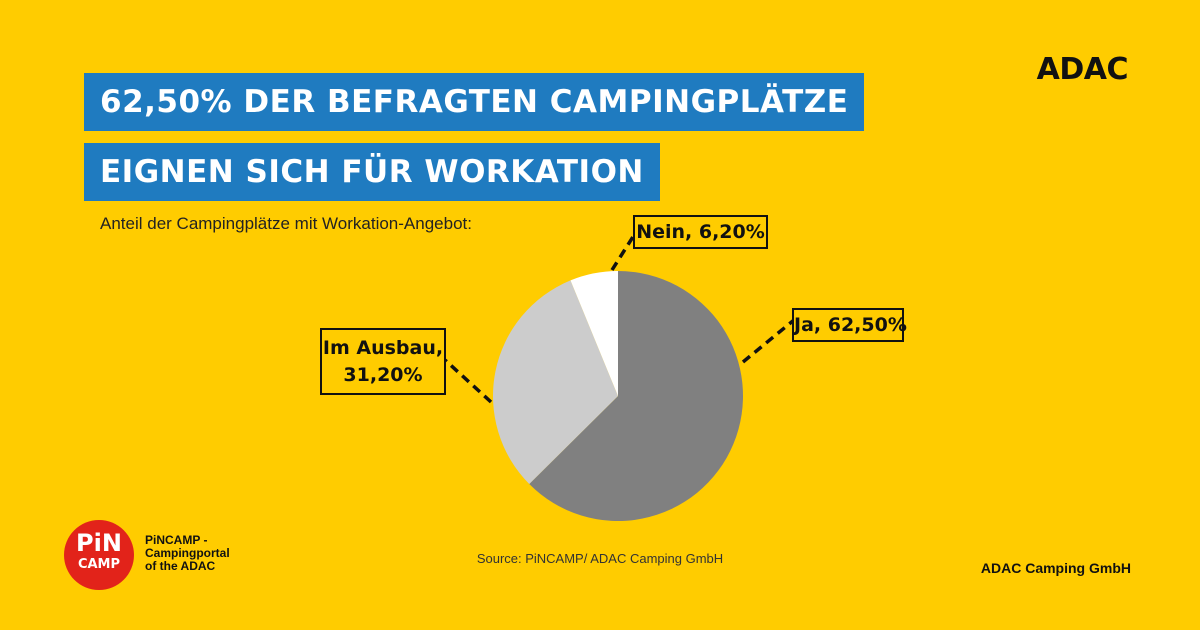  Describe the element at coordinates (176, 540) in the screenshot. I see `logo-text-line1: PiNCAMP -` at that location.